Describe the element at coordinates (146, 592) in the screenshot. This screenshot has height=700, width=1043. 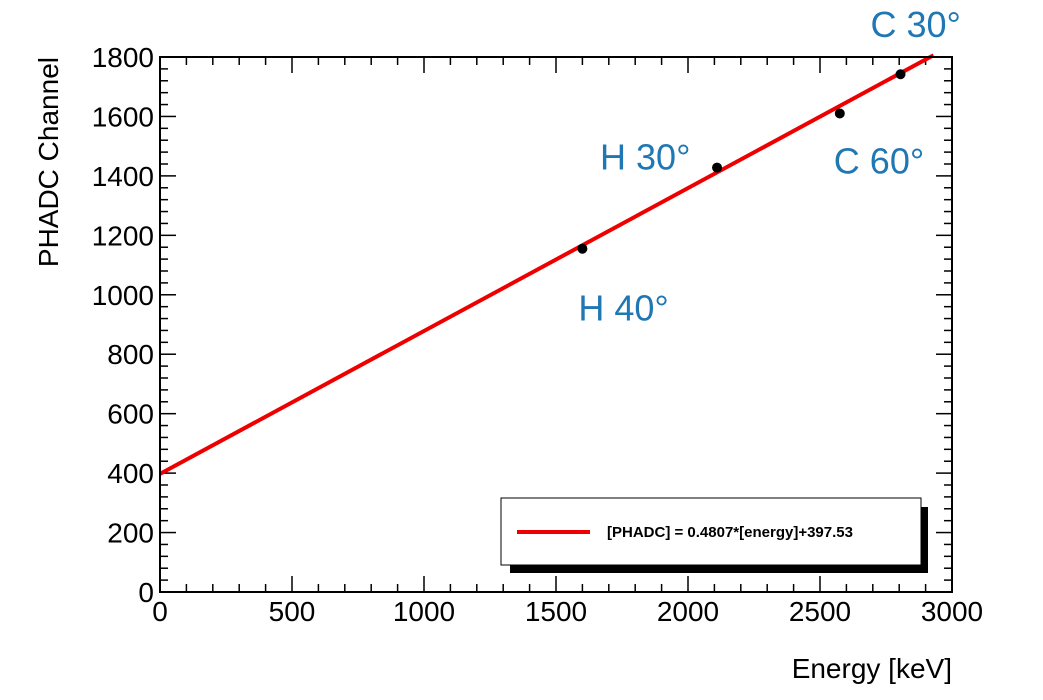
I see `y-tick-label: 0` at that location.